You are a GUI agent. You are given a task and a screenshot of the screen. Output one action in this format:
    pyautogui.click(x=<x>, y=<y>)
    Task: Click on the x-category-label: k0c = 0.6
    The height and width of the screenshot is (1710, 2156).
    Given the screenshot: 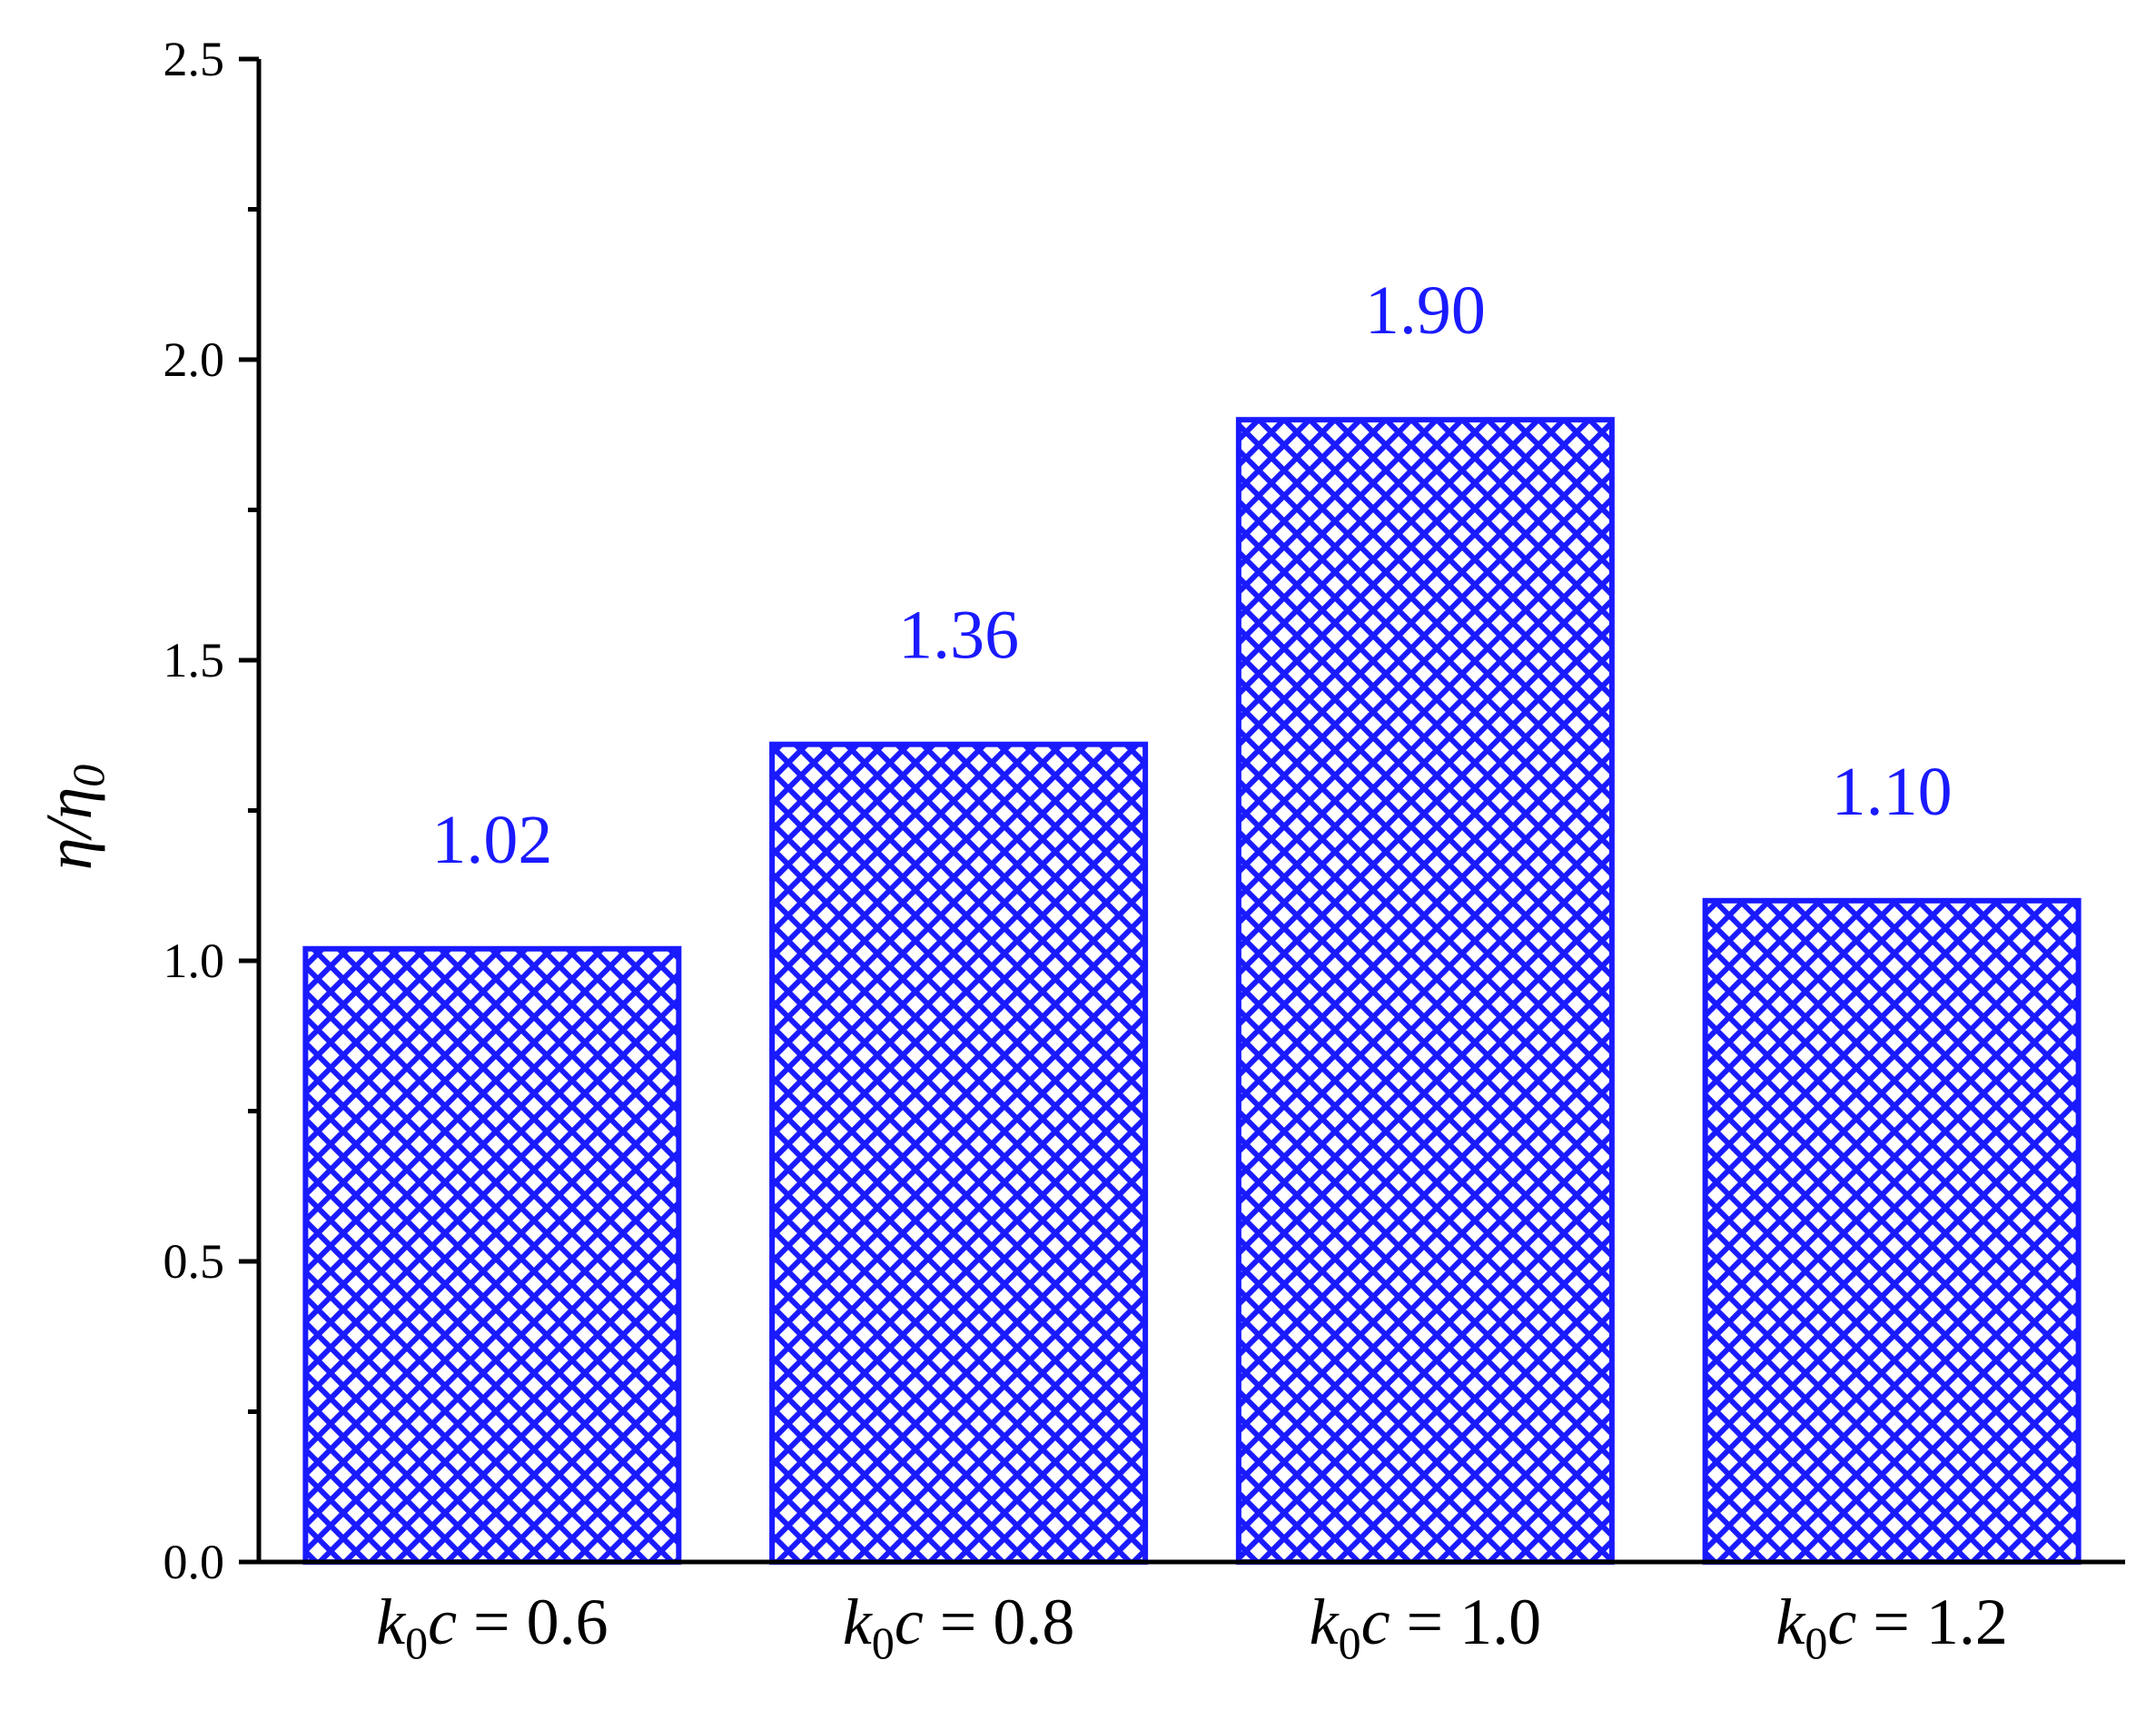 What is the action you would take?
    pyautogui.click(x=492, y=1627)
    